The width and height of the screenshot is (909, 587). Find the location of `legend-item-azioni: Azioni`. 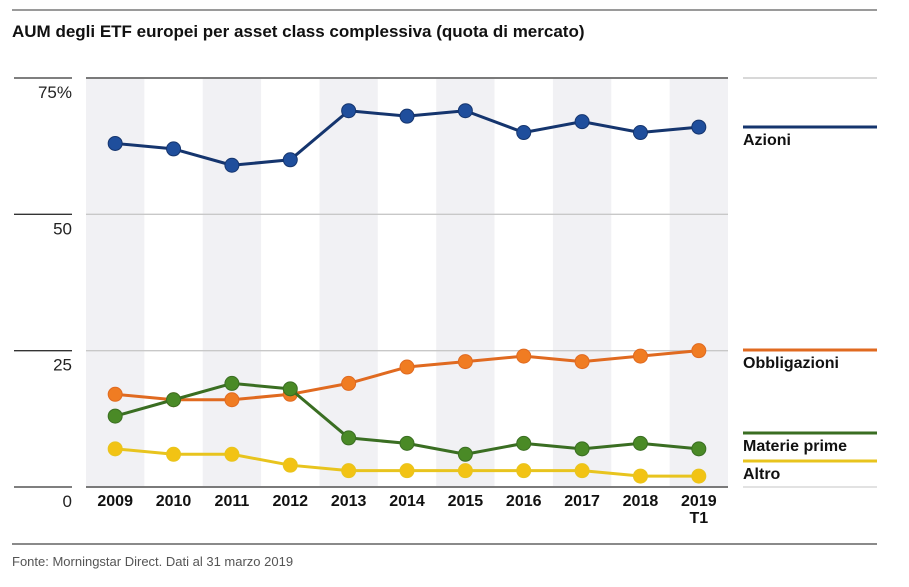

legend-item-azioni: Azioni is located at coordinates (810, 137).